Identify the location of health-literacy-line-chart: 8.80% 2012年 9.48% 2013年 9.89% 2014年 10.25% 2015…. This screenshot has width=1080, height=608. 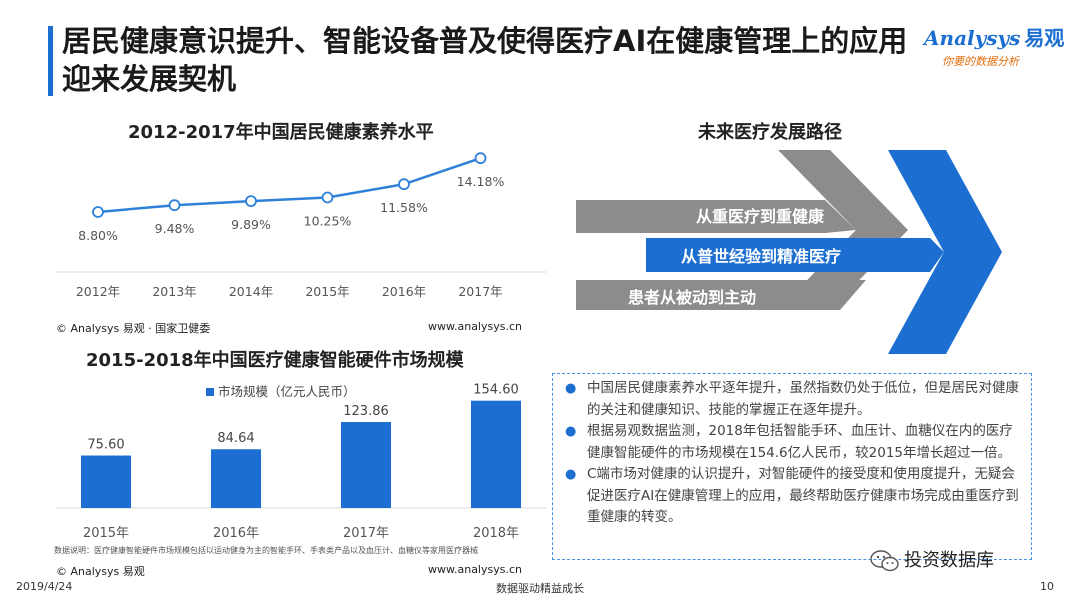
(301, 225).